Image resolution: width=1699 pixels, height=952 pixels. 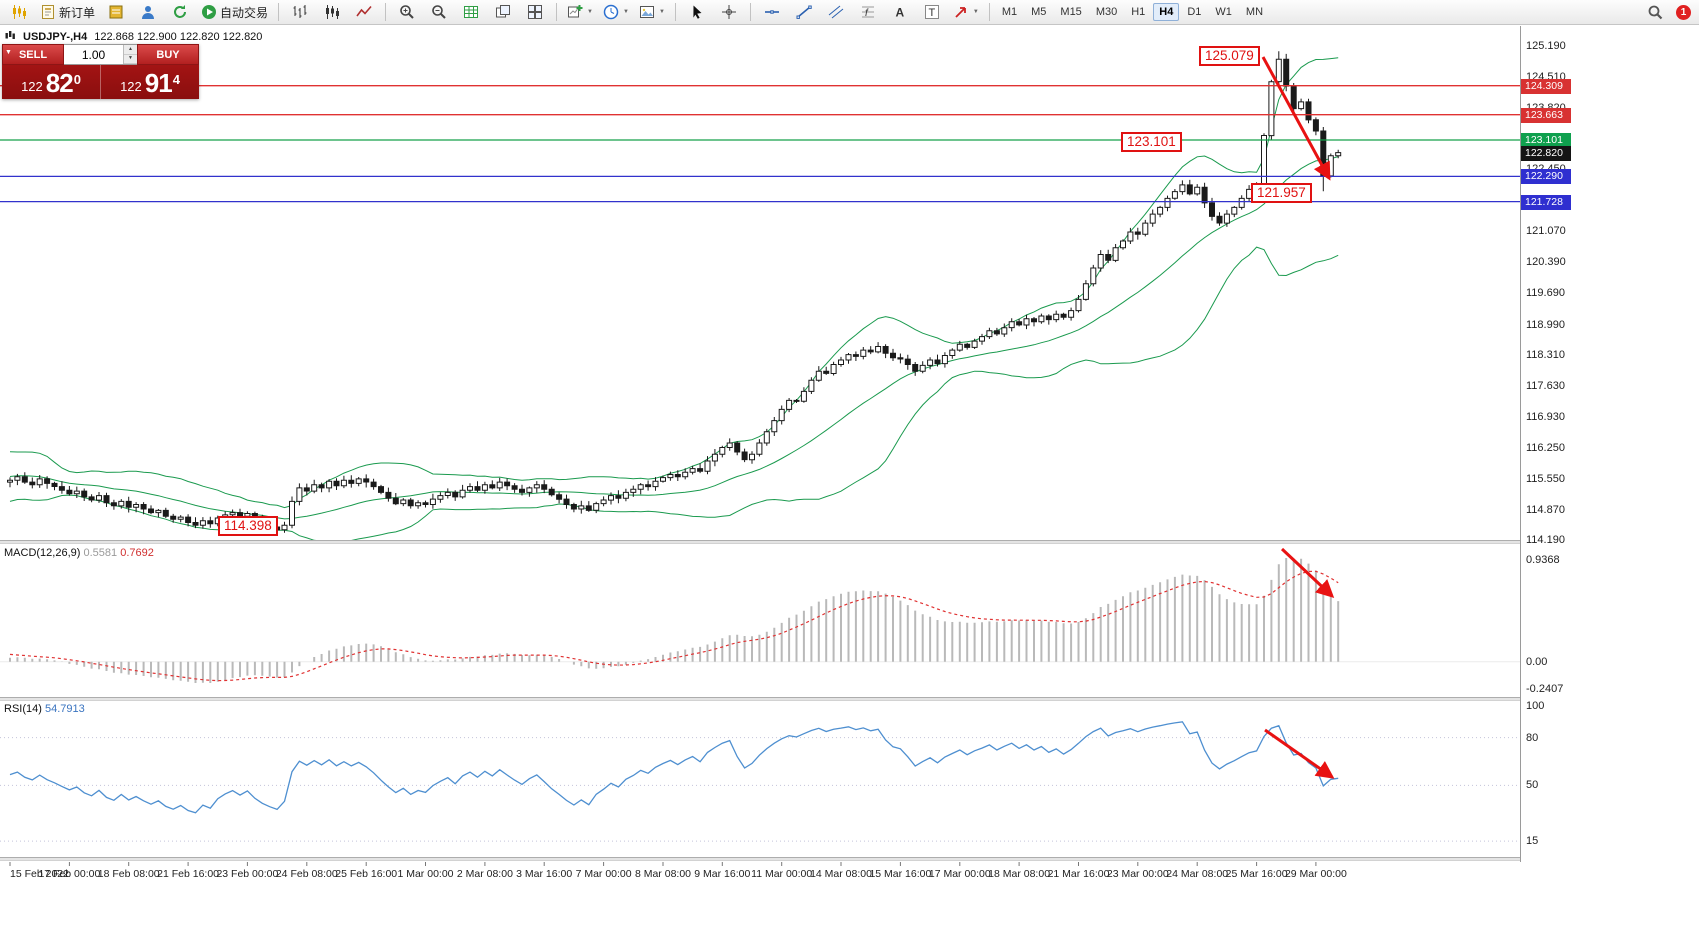 I want to click on svg-text: 24 Feb 08:00, so click(x=307, y=874).